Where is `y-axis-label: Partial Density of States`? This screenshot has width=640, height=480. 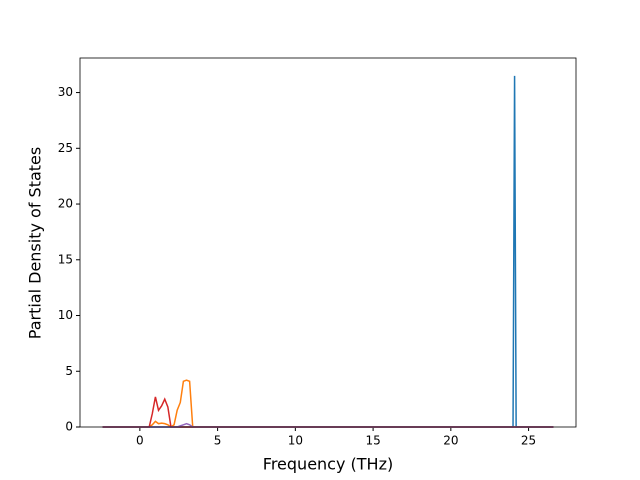
y-axis-label: Partial Density of States is located at coordinates (35, 243).